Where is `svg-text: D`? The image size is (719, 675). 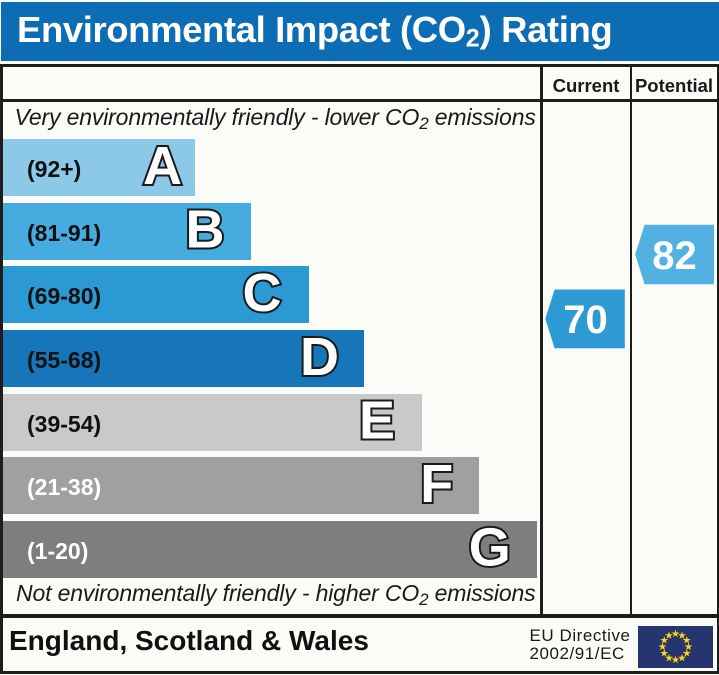
svg-text: D is located at coordinates (319, 357).